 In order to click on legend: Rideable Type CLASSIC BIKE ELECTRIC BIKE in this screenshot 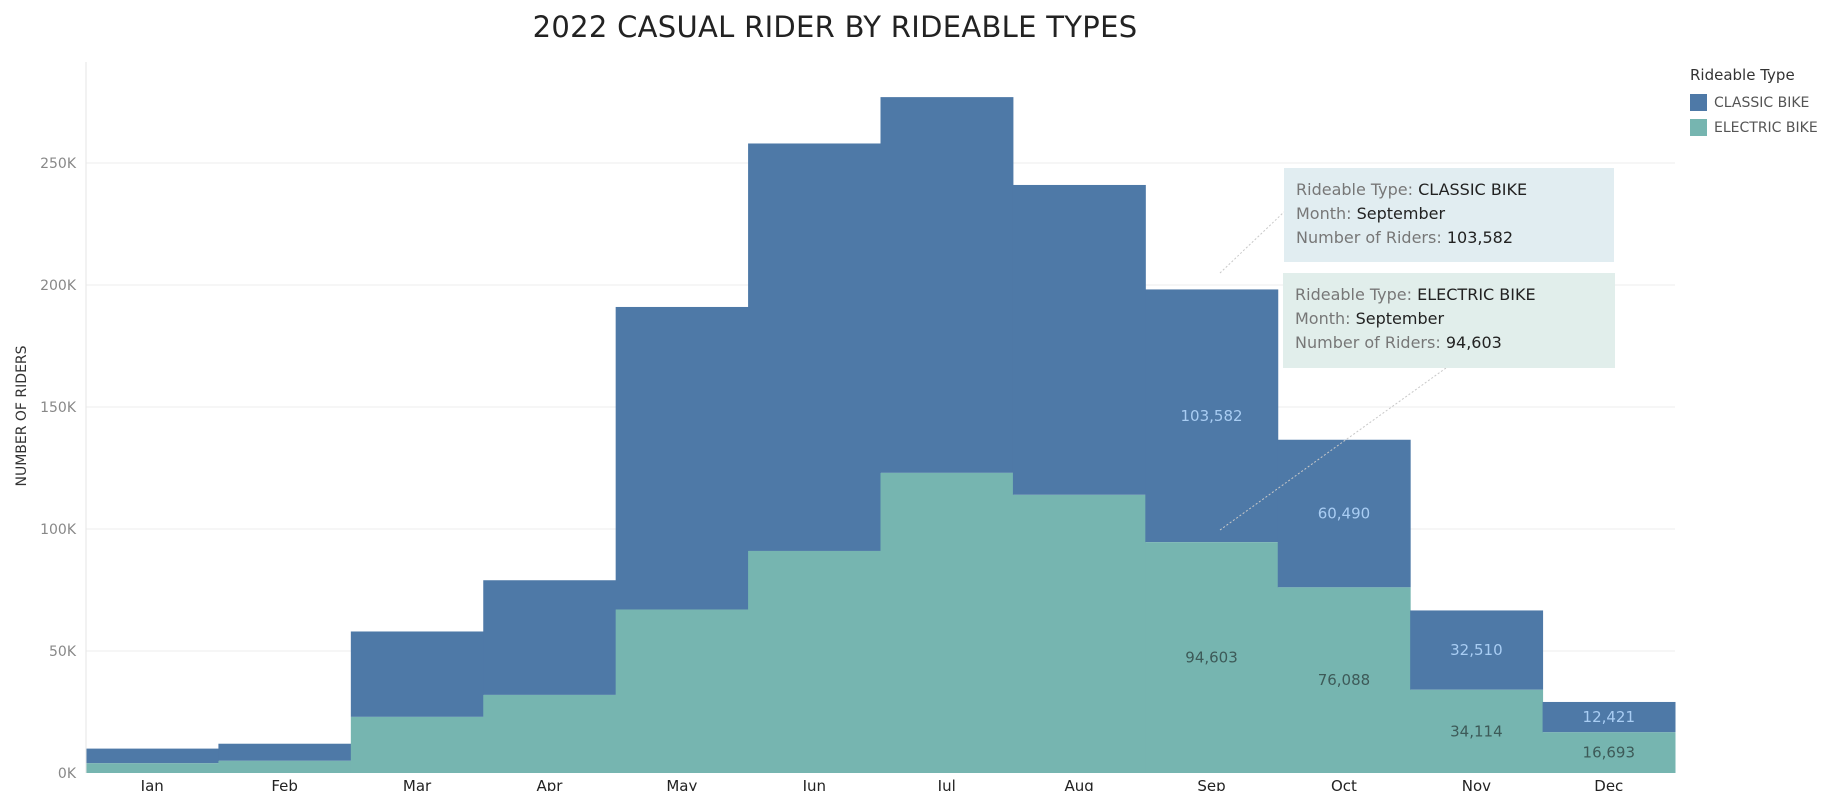, I will do `click(1754, 103)`.